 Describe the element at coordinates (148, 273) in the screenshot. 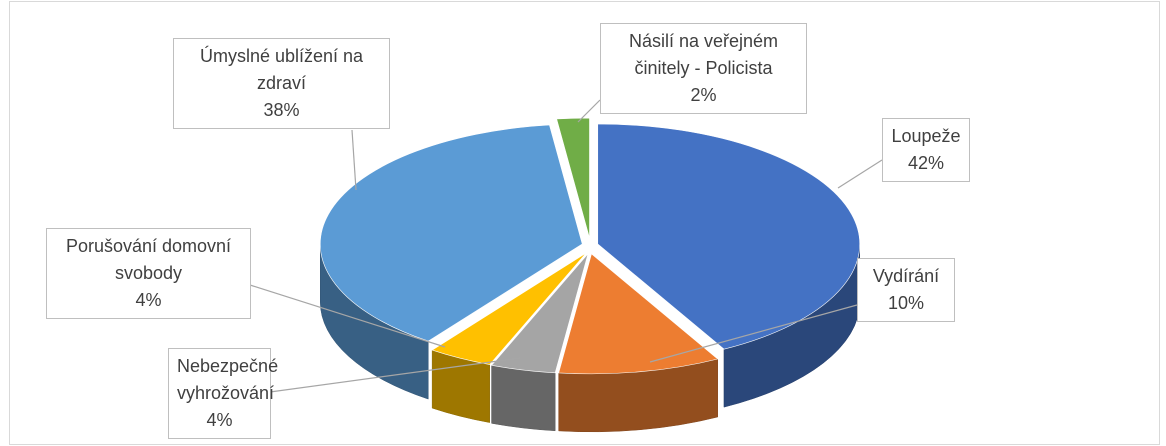

I see `data-label: Porušování domovní svobody 4%` at that location.